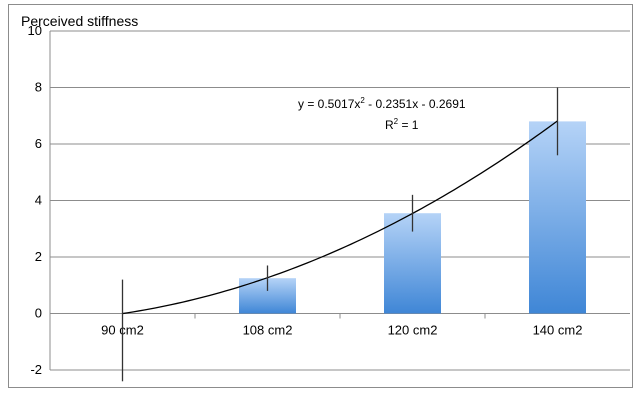 This screenshot has width=641, height=393. I want to click on y-tick-label: 2, so click(38, 256).